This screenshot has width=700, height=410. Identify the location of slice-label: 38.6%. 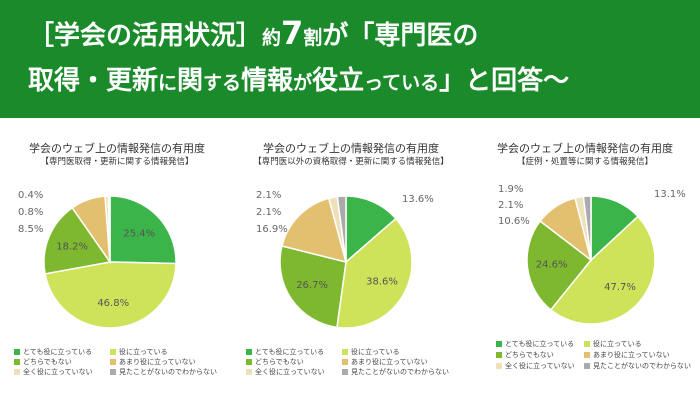
(382, 281).